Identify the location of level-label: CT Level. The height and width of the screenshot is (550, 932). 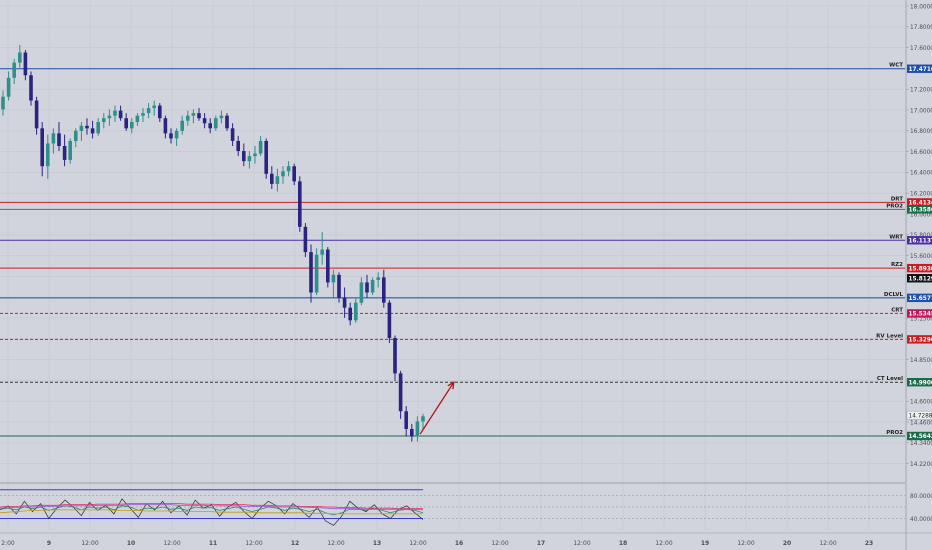
(890, 379).